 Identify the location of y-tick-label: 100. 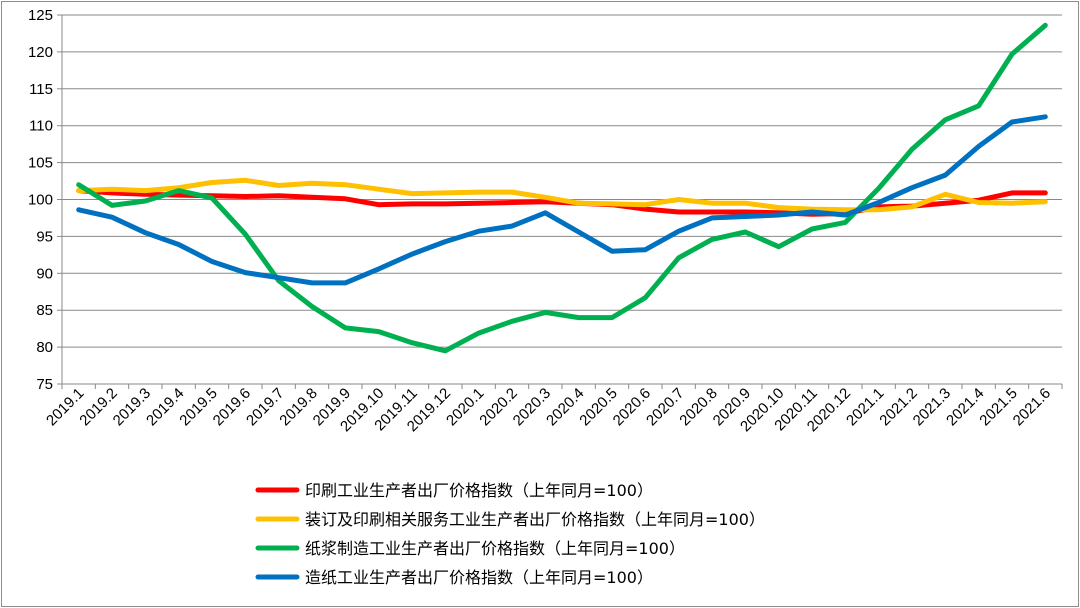
(40, 200).